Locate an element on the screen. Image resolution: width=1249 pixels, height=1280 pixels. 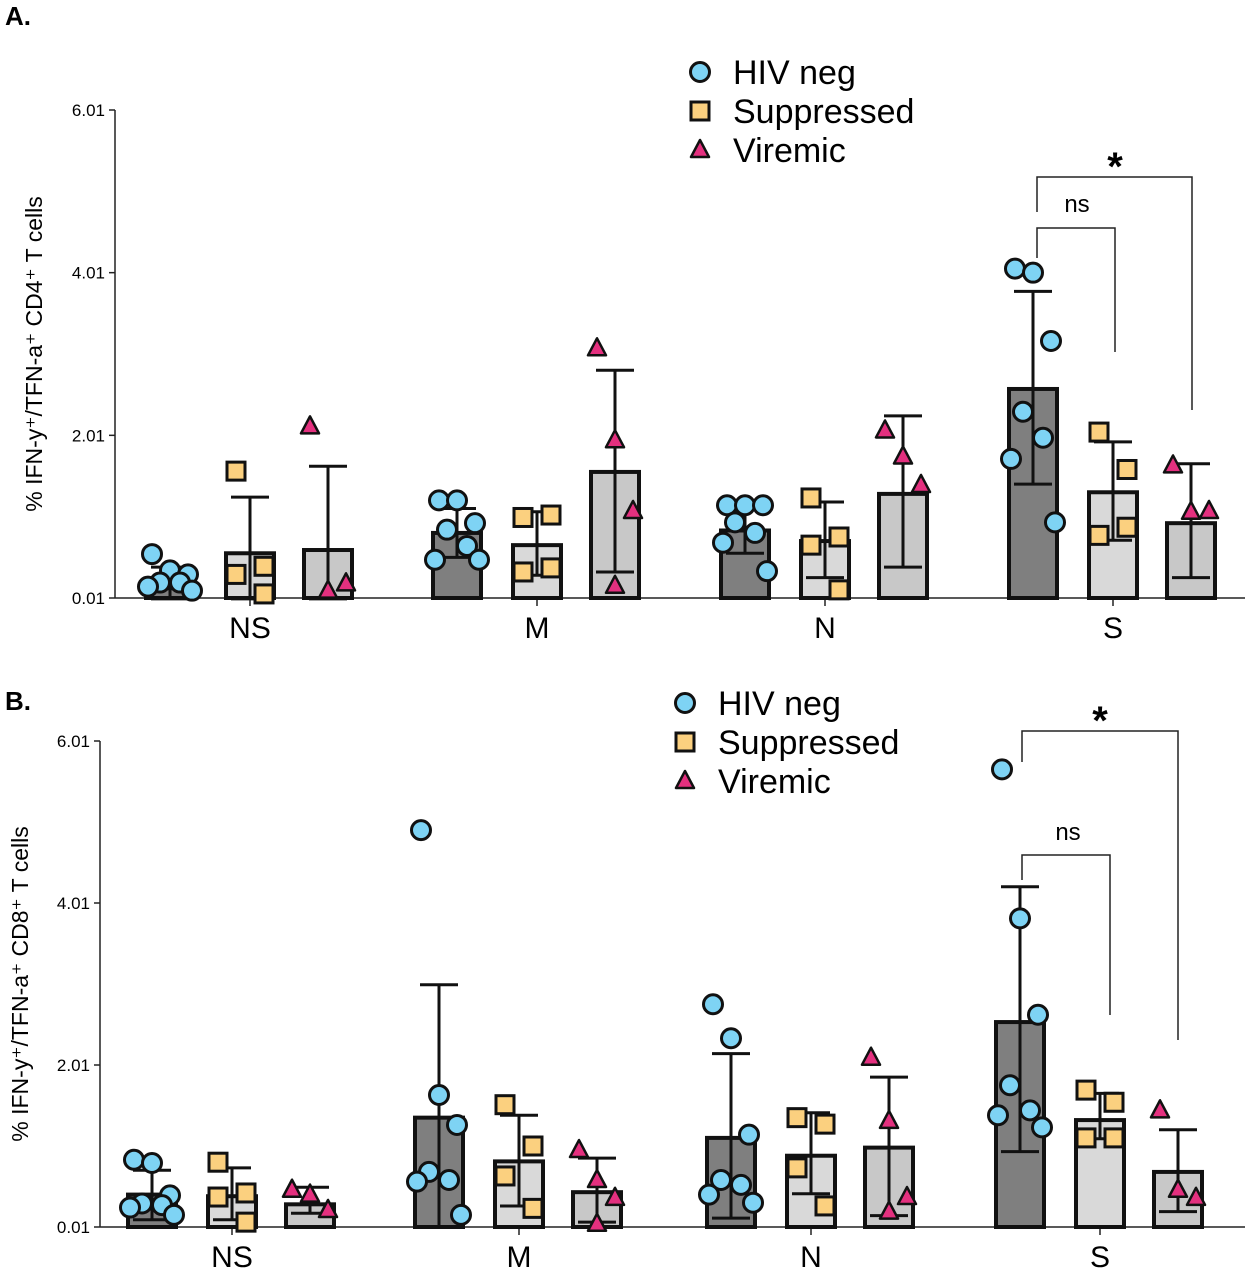
significance-label: * is located at coordinates (1115, 167).